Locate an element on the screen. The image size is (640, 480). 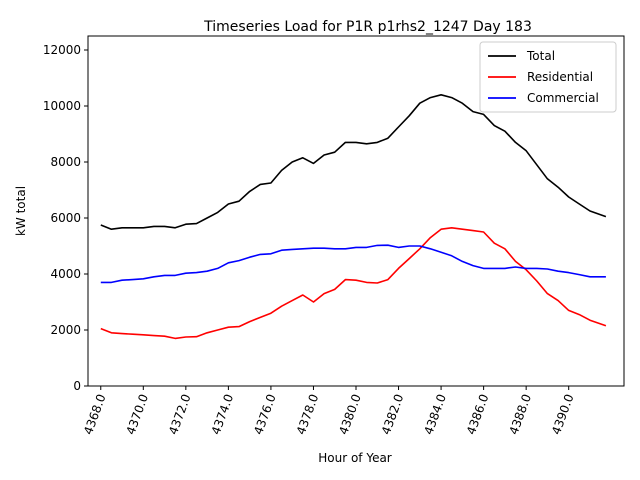
y-tick-label: 6000 is located at coordinates (65, 218).